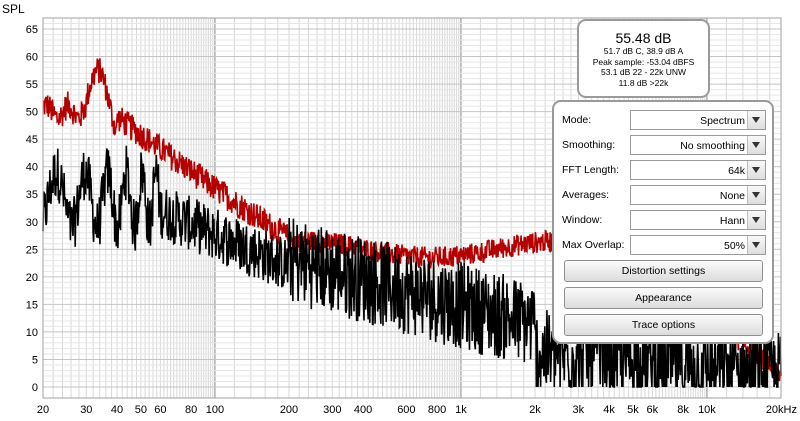 This screenshot has height=421, width=800. I want to click on y-axis-label: SPL, so click(13, 9).